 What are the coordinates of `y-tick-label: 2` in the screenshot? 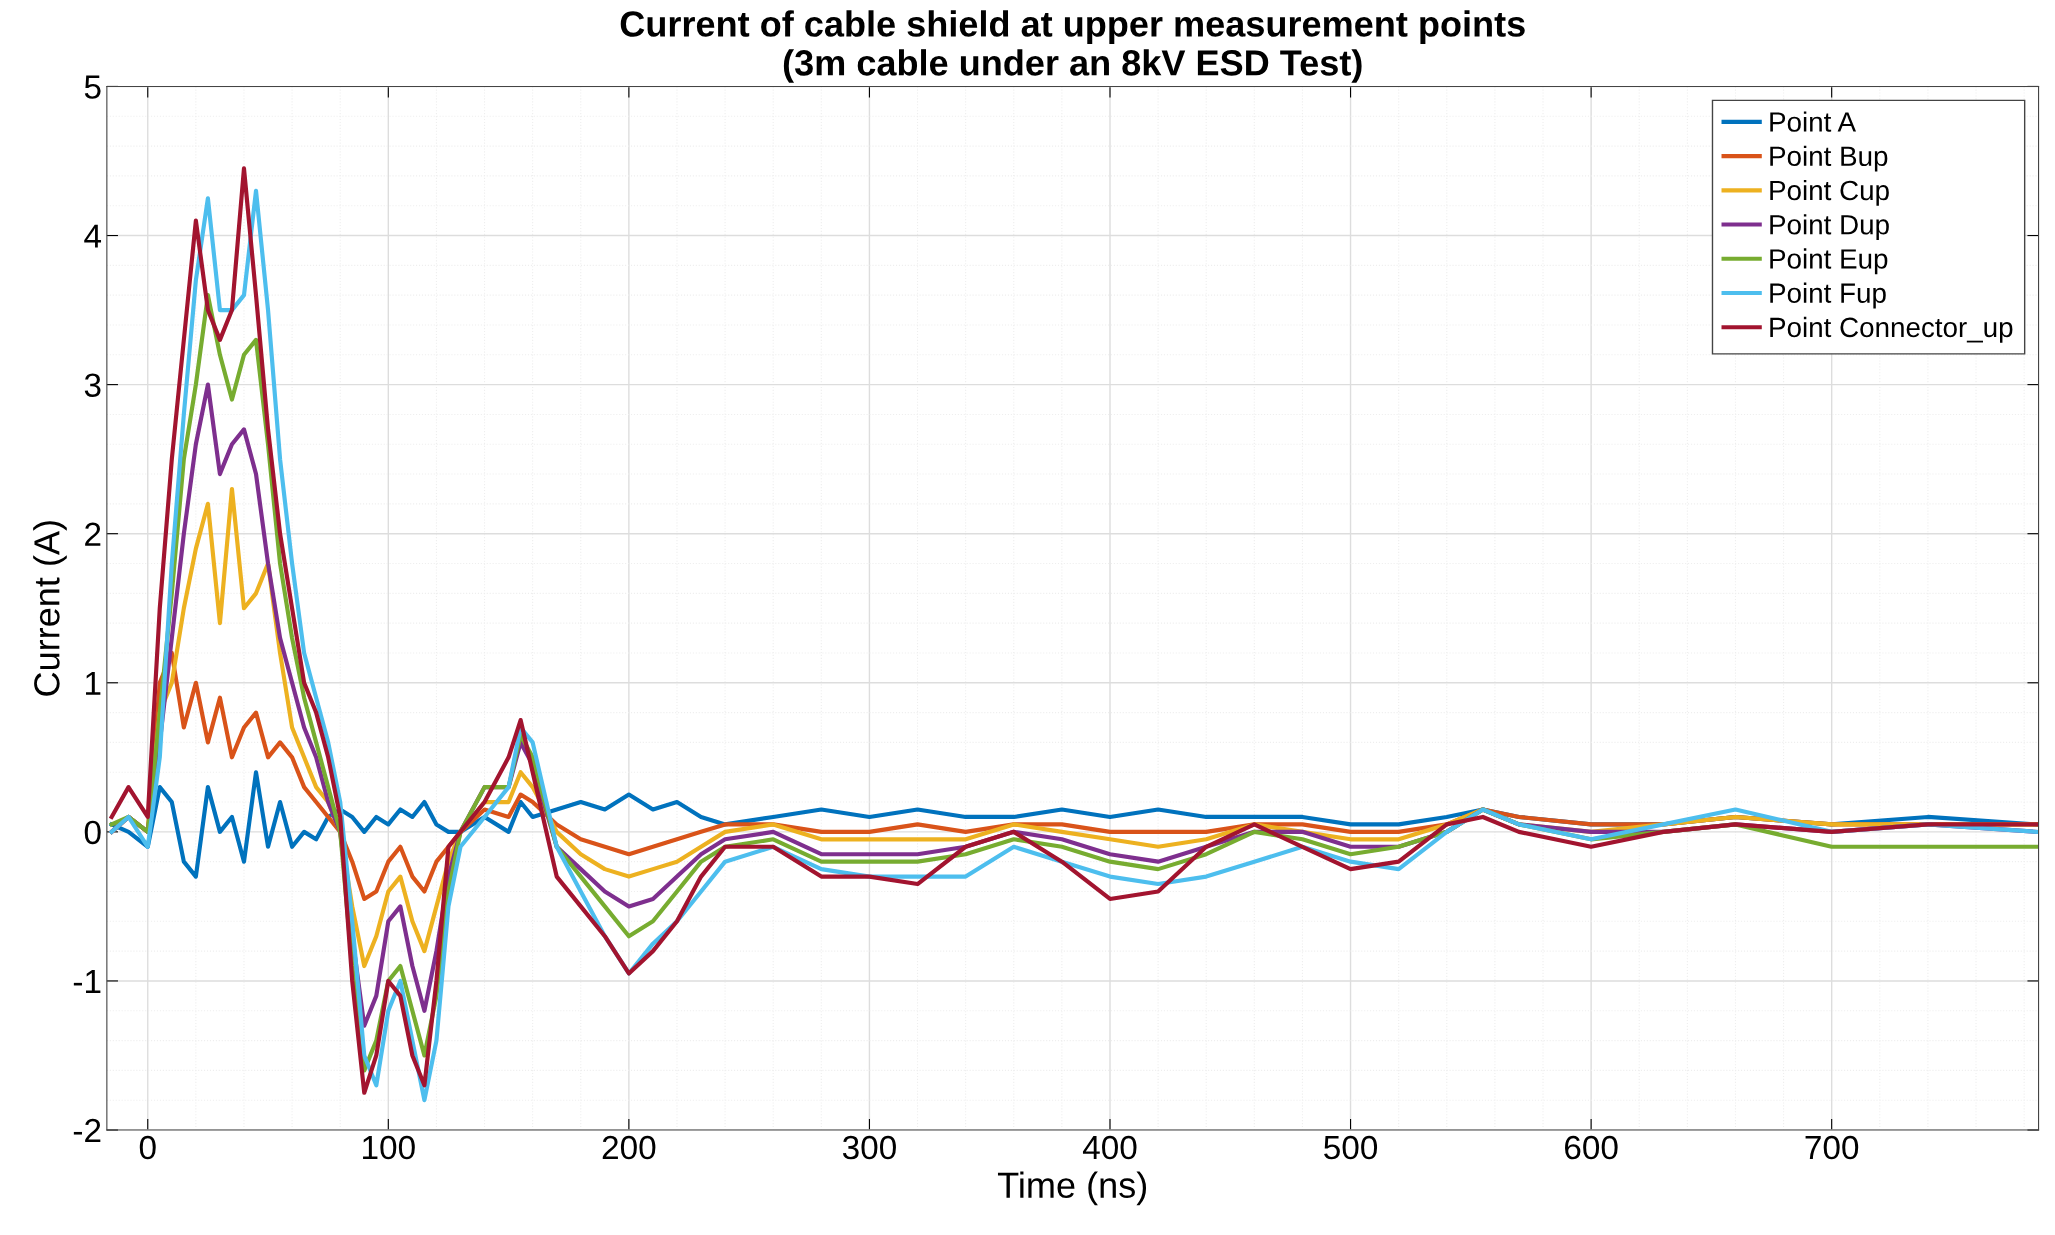 It's located at (93, 534).